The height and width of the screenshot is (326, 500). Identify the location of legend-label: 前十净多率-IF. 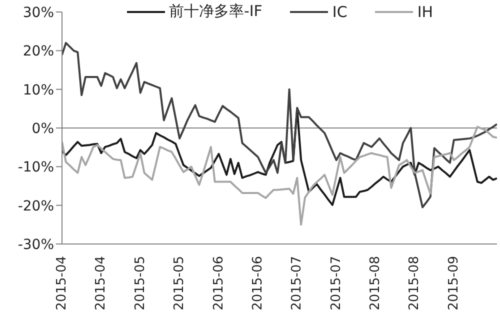
(215, 11).